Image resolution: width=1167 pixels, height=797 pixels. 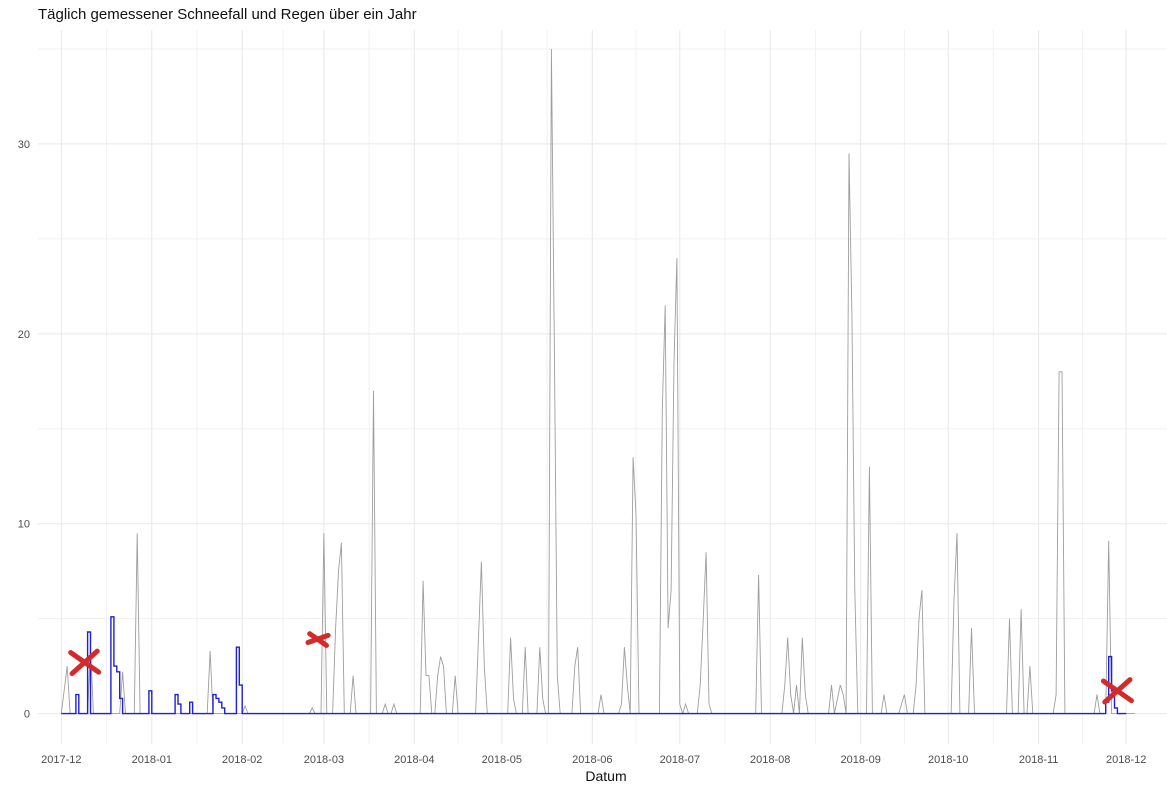 What do you see at coordinates (24, 335) in the screenshot?
I see `y-tick-label: 20` at bounding box center [24, 335].